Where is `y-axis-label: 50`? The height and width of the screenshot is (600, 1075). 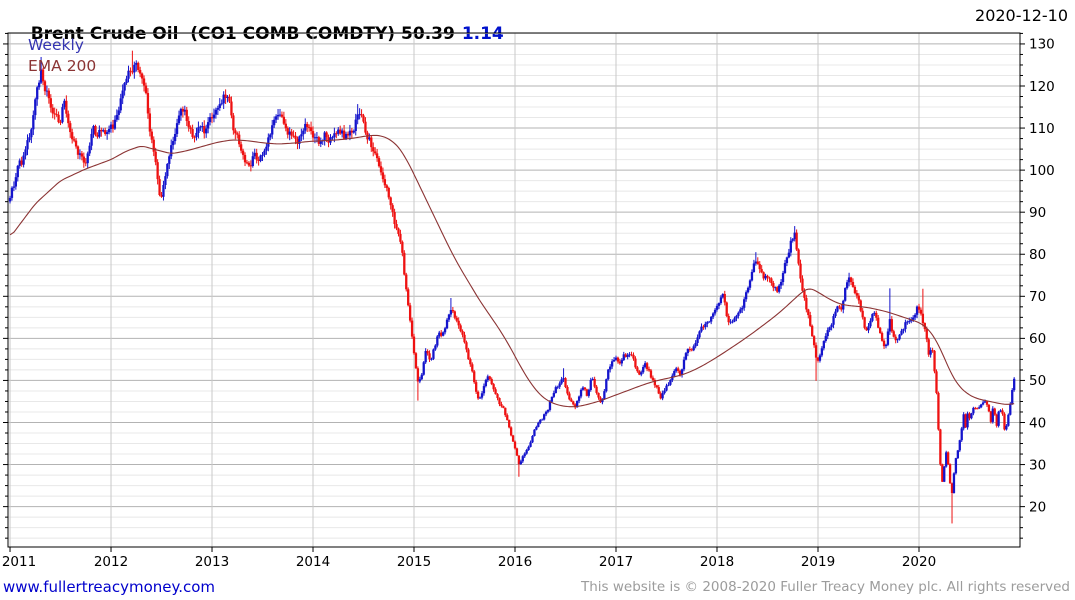 y-axis-label: 50 is located at coordinates (1037, 381).